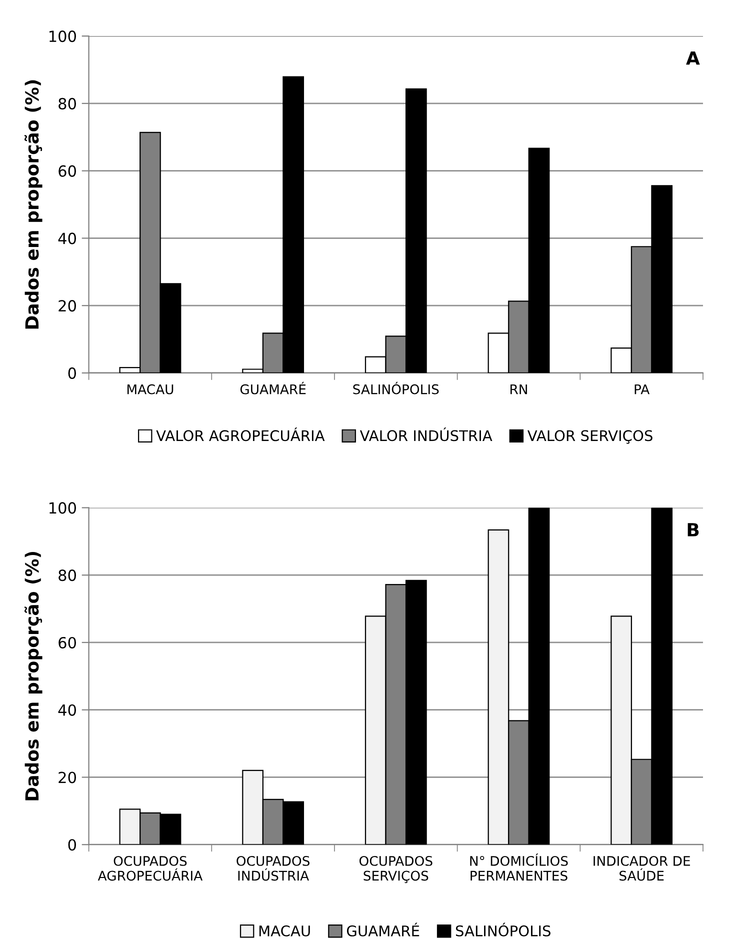  I want to click on x-tick-label: RN, so click(518, 389).